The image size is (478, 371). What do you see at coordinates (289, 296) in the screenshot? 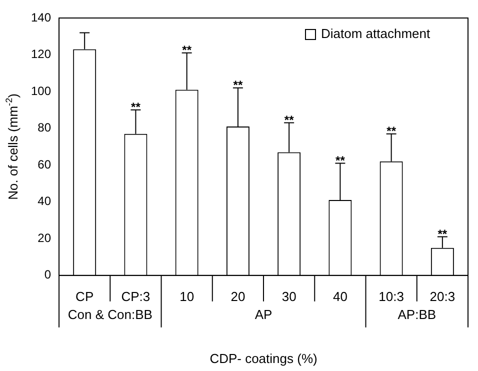
I see `x-tick-label: 30` at bounding box center [289, 296].